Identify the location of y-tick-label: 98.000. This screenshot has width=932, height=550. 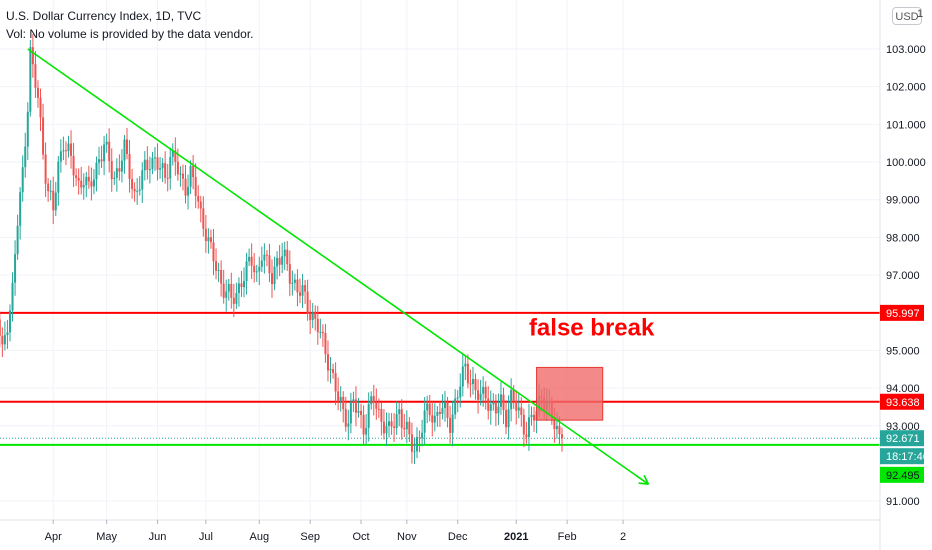
(903, 238).